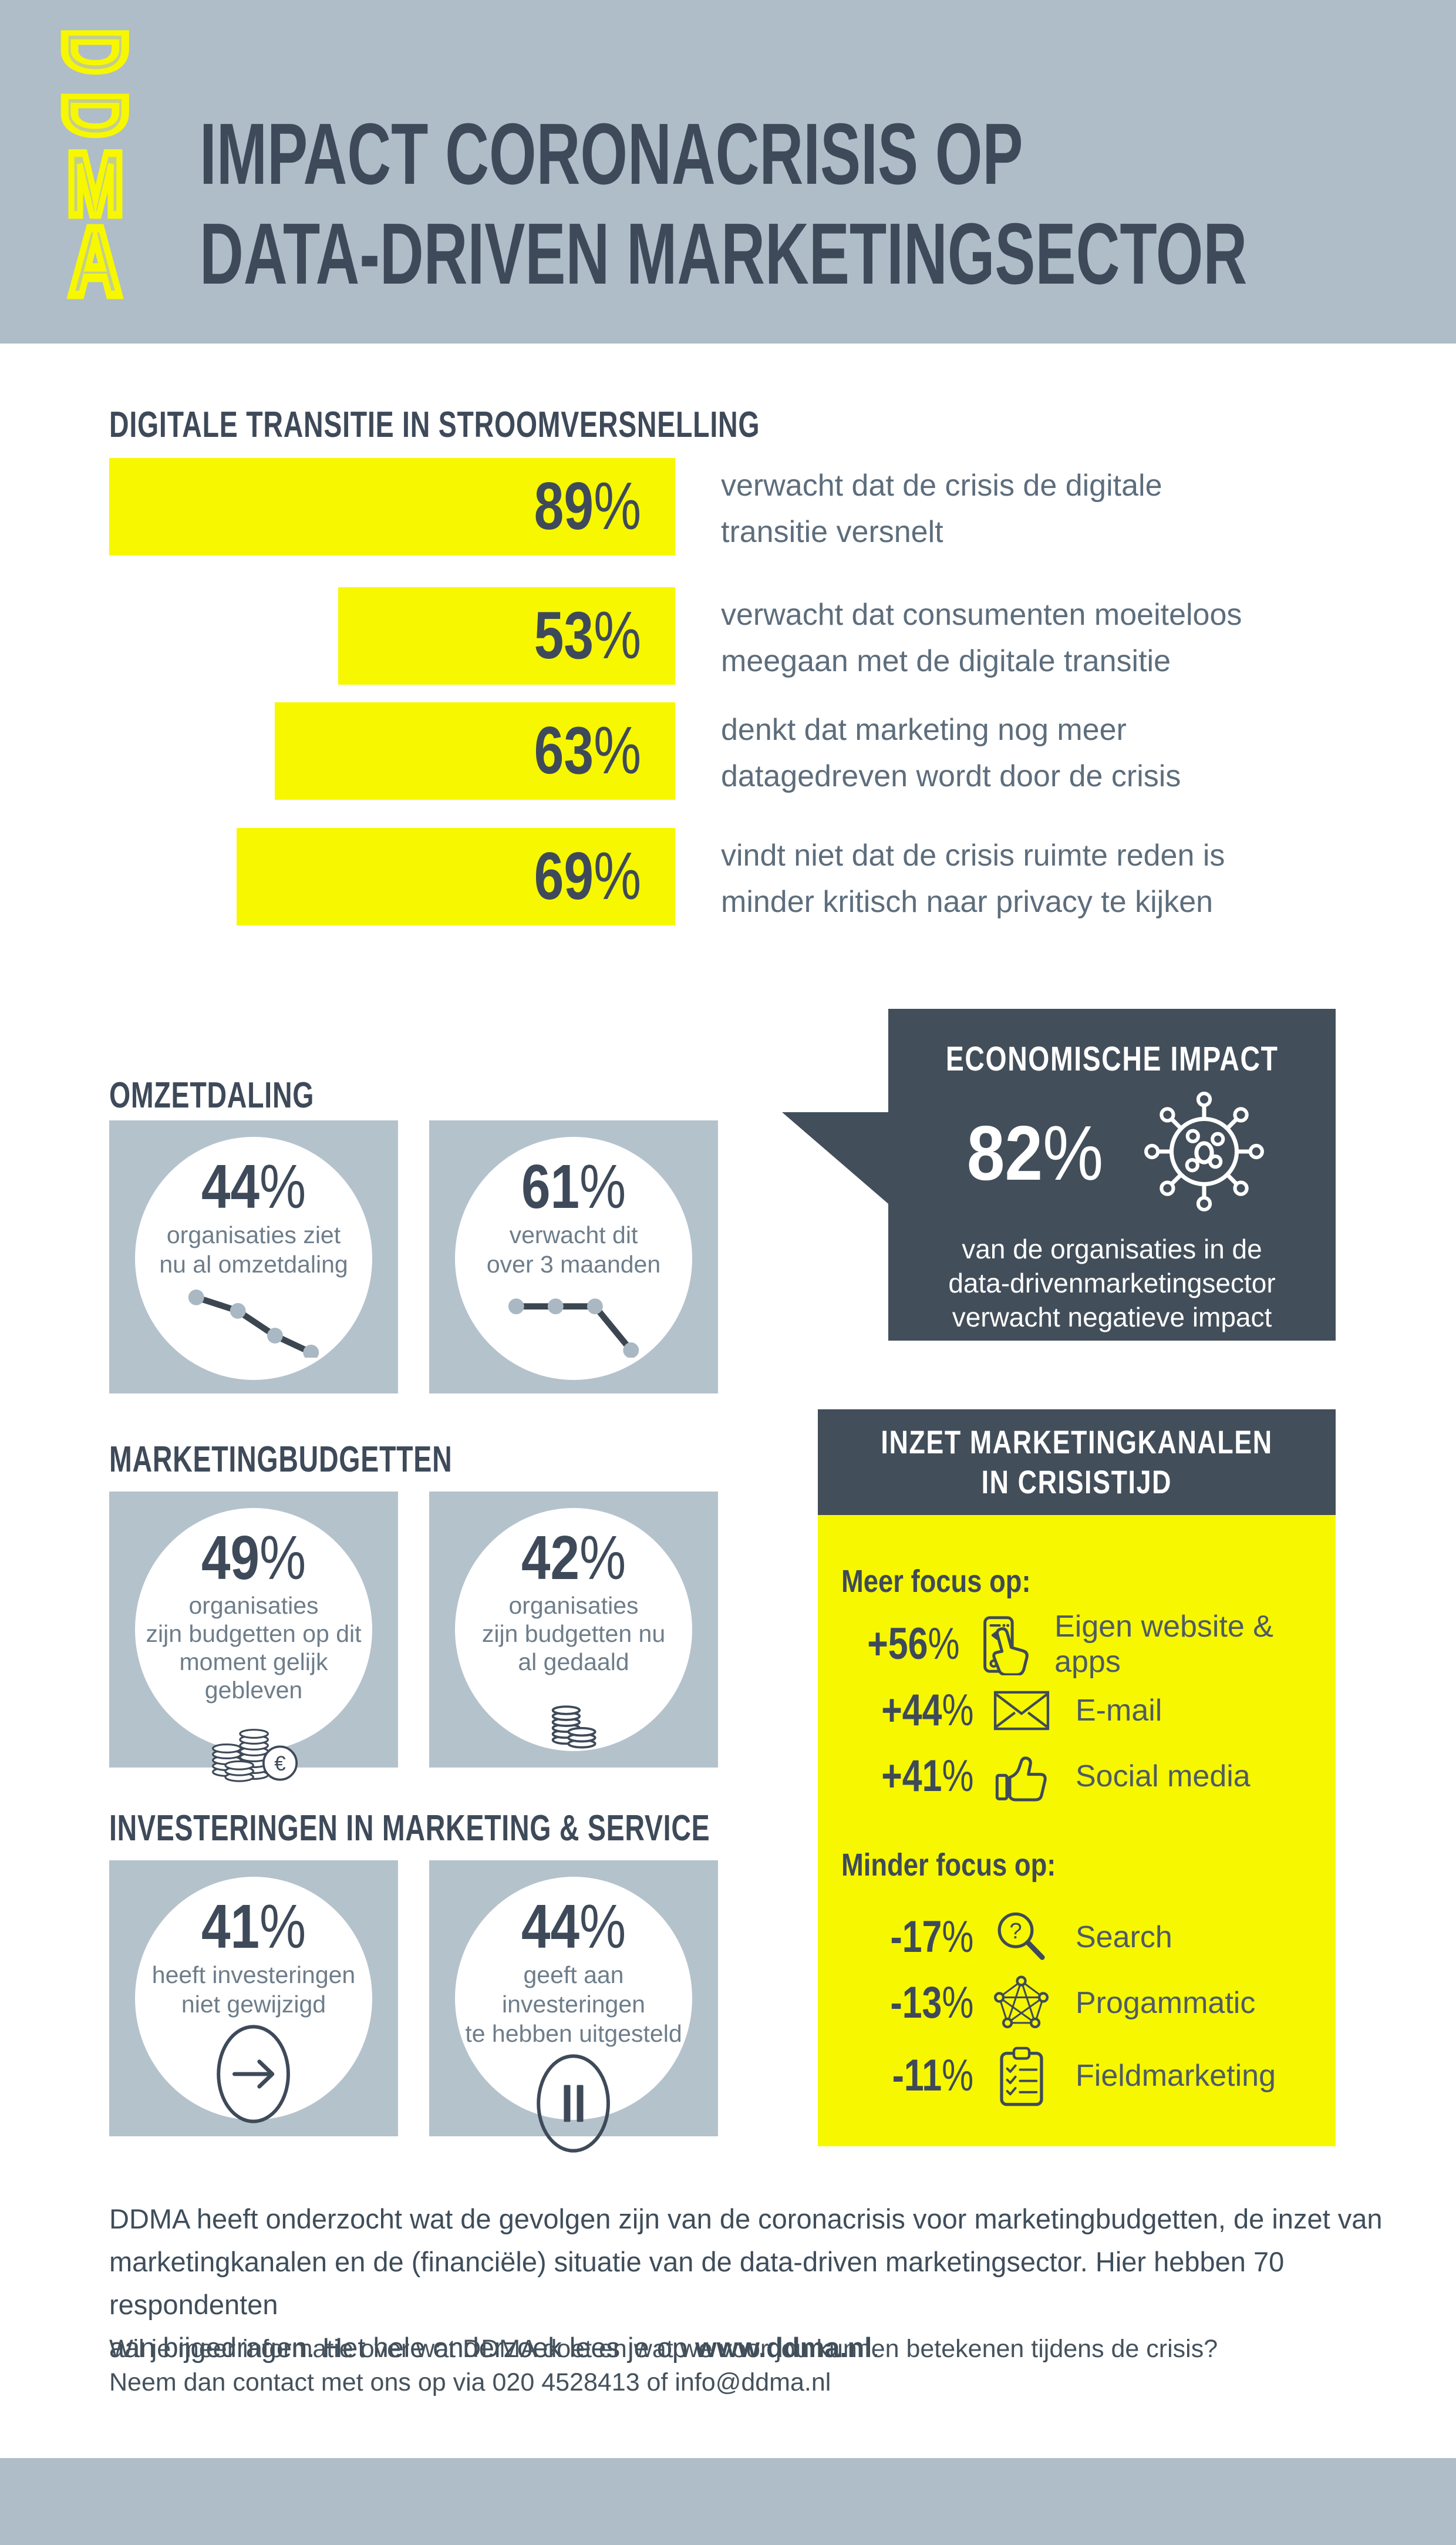 The height and width of the screenshot is (2545, 1456). I want to click on coin-stacks-icon, so click(573, 1717).